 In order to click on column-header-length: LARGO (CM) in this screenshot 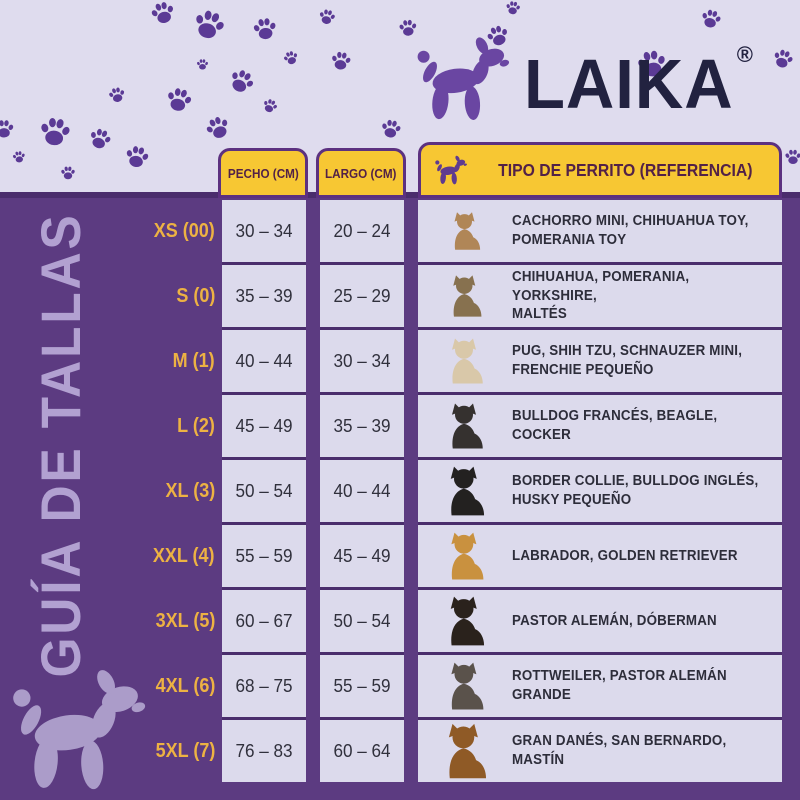, I will do `click(361, 173)`.